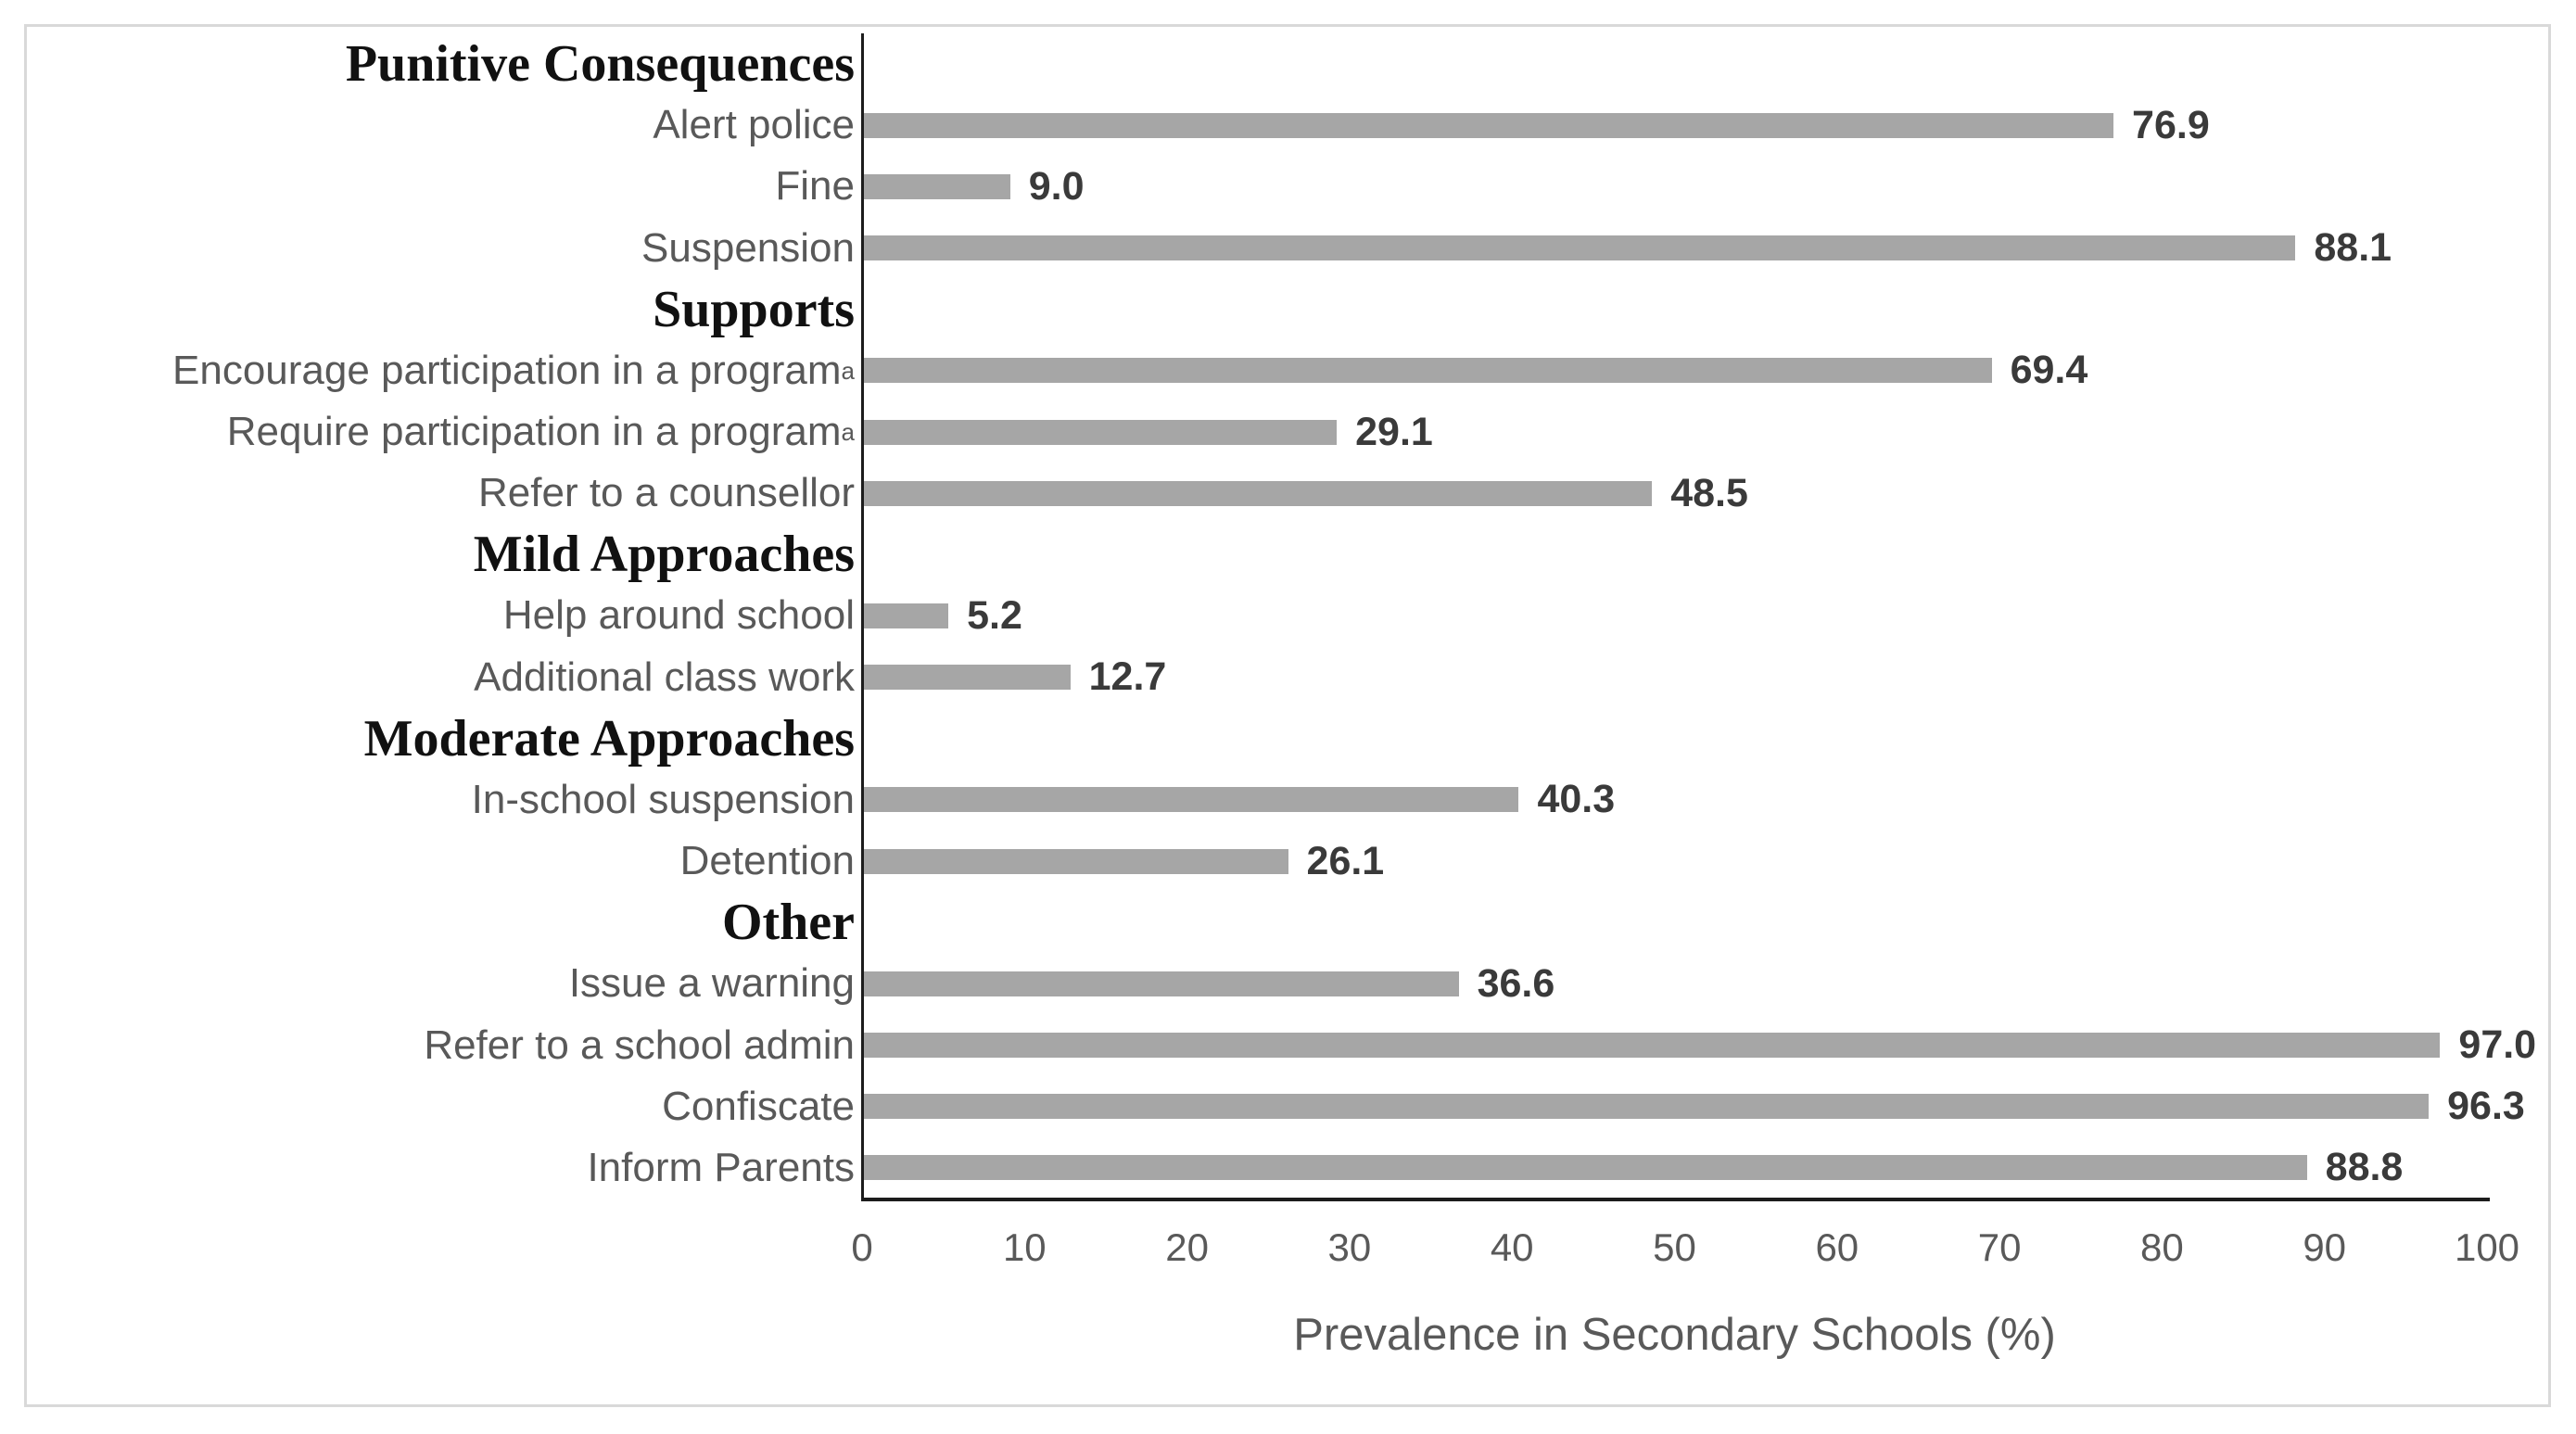 Image resolution: width=2576 pixels, height=1434 pixels. Describe the element at coordinates (788, 923) in the screenshot. I see `group-header: Other` at that location.